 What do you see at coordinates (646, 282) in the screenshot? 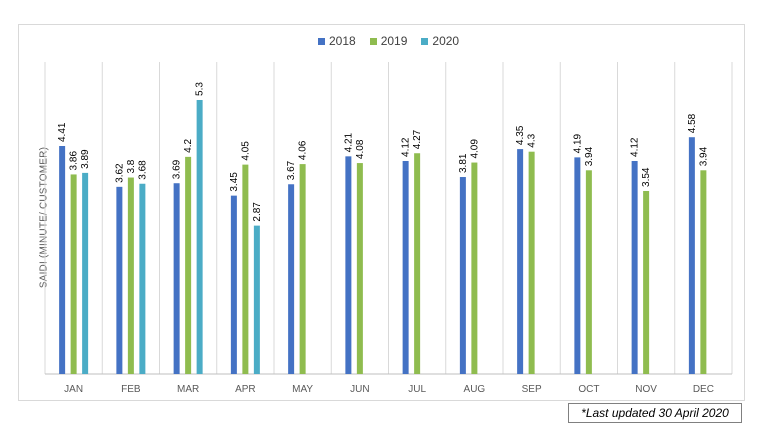
I see `bar-2019-nov` at bounding box center [646, 282].